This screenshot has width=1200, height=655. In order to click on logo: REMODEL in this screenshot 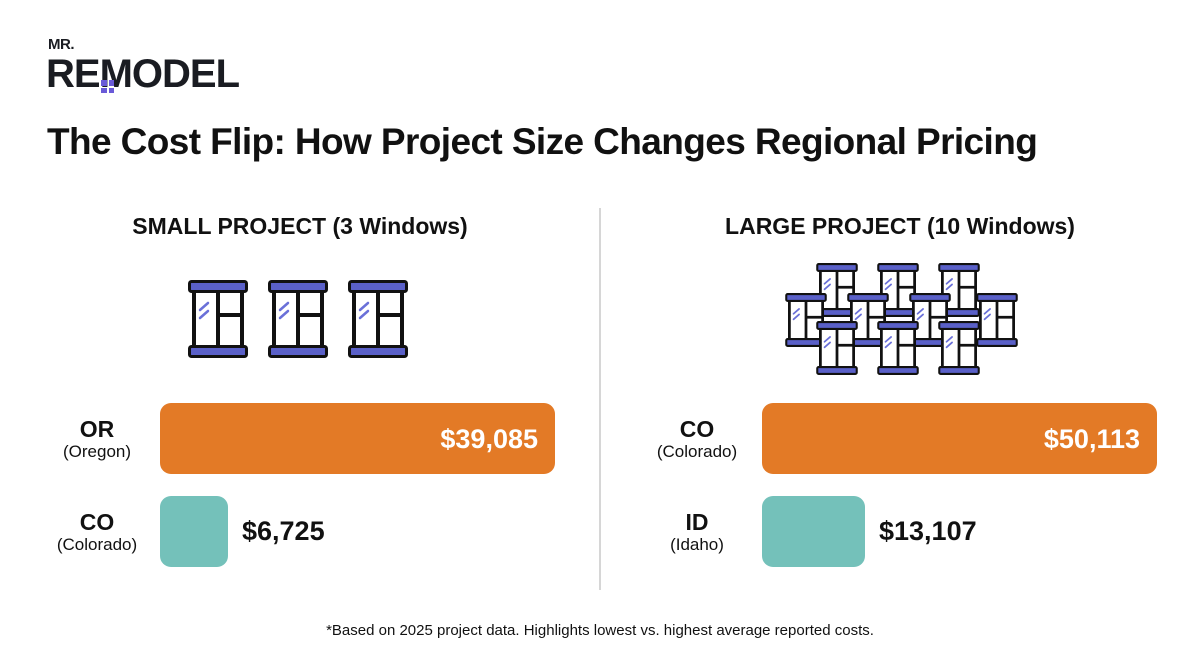, I will do `click(143, 74)`.